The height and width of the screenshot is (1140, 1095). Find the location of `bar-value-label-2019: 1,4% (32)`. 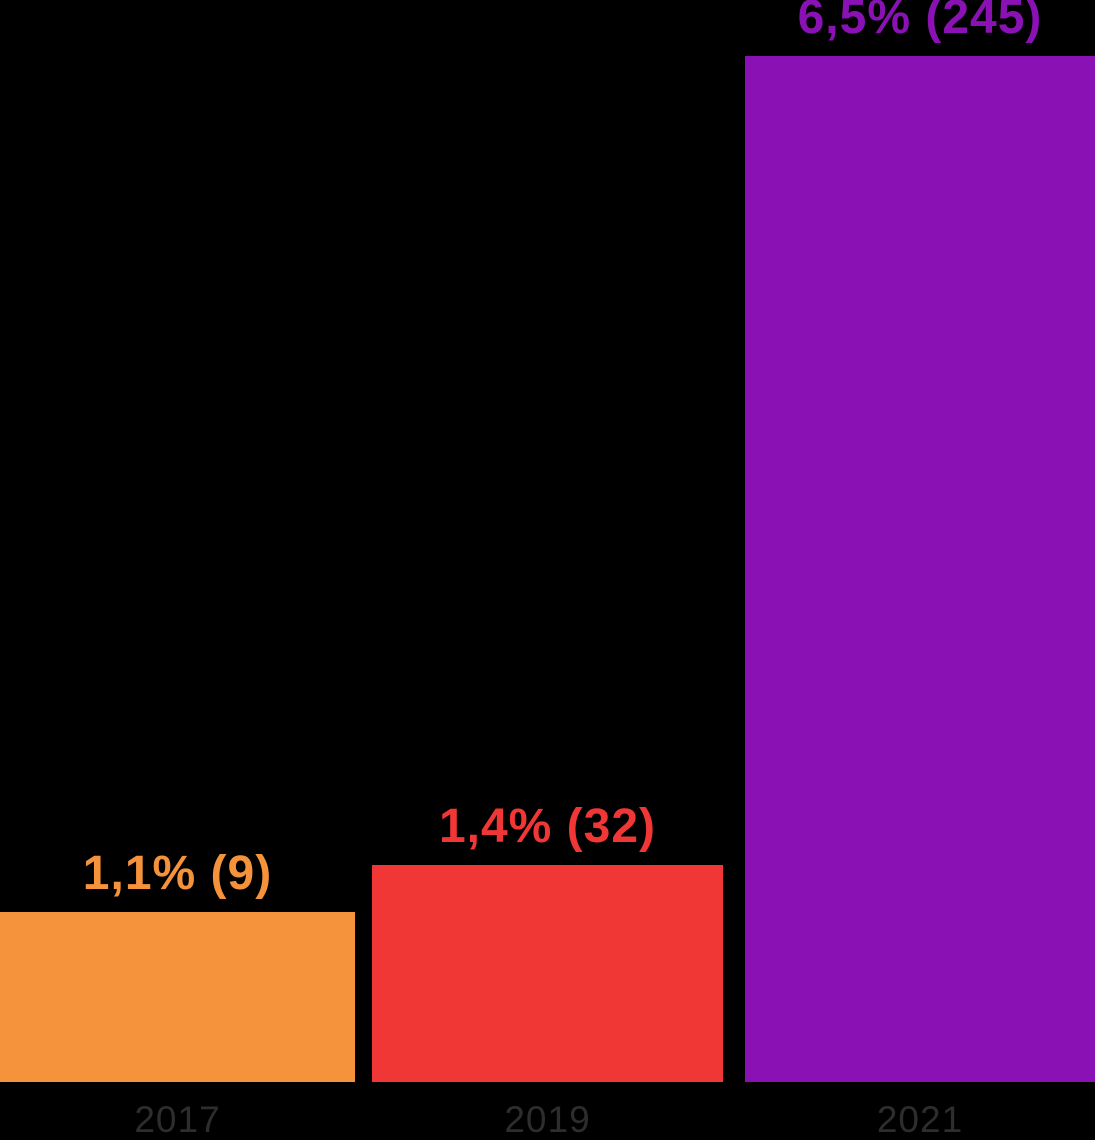

bar-value-label-2019: 1,4% (32) is located at coordinates (547, 826).